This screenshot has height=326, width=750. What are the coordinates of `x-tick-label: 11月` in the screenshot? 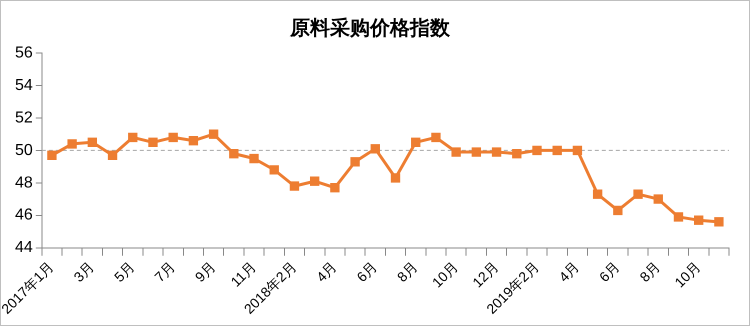 It's located at (243, 274).